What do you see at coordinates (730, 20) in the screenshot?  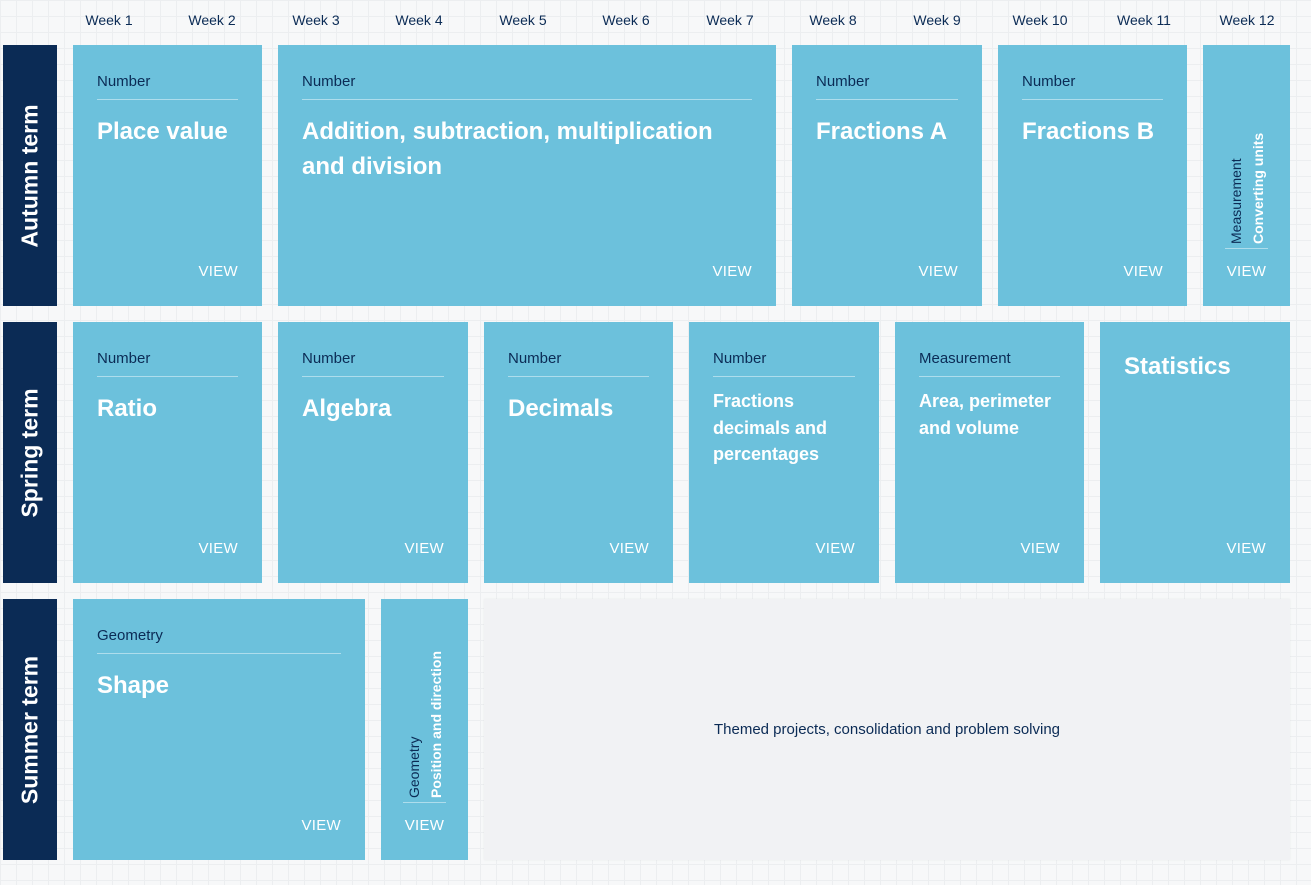 I see `week-7-label: Week 7` at bounding box center [730, 20].